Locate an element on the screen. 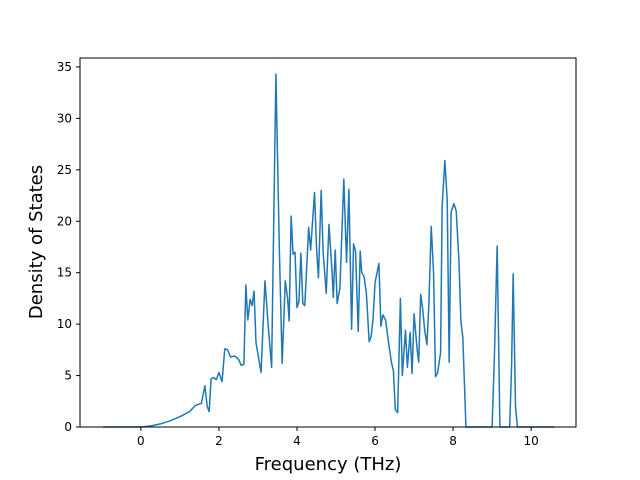 This screenshot has width=640, height=480. x-tick-label: 0 is located at coordinates (141, 441).